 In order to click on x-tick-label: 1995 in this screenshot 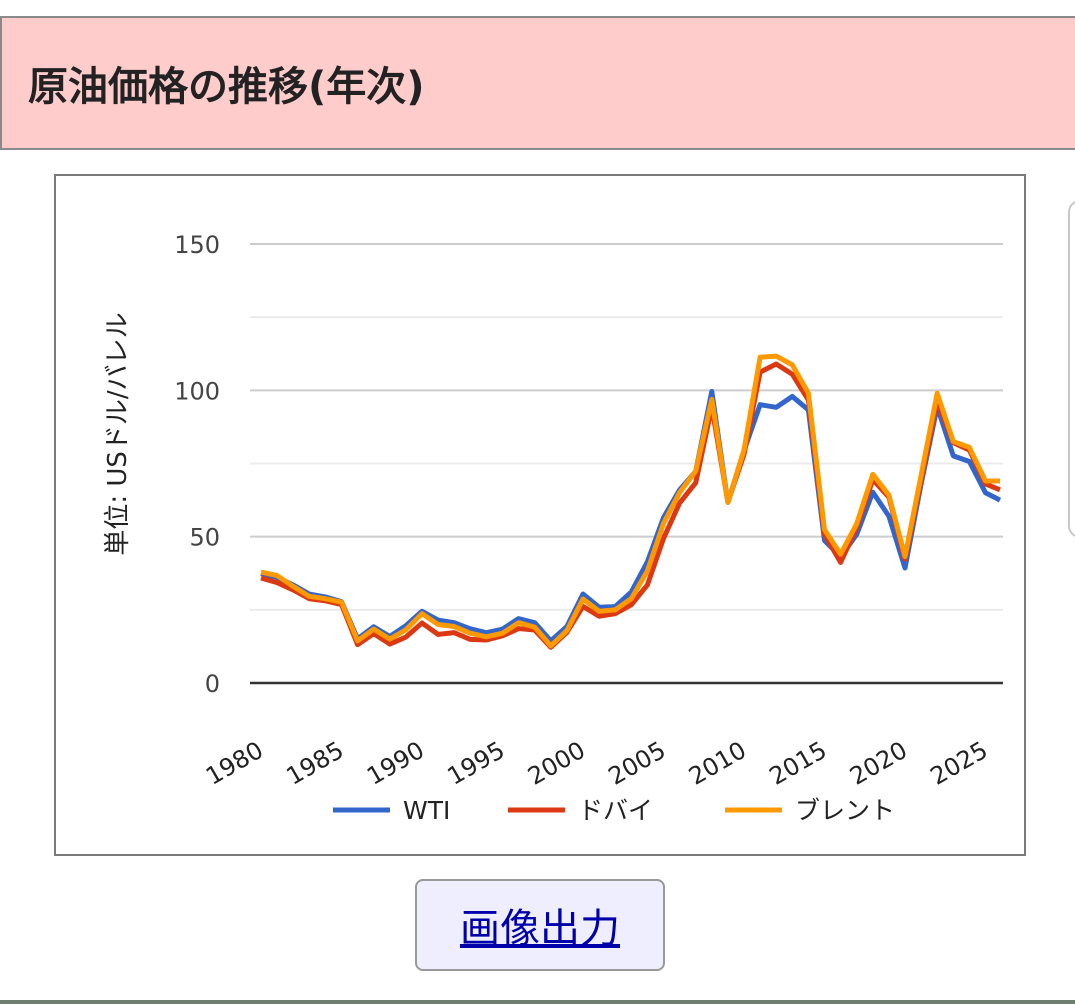, I will do `click(476, 763)`.